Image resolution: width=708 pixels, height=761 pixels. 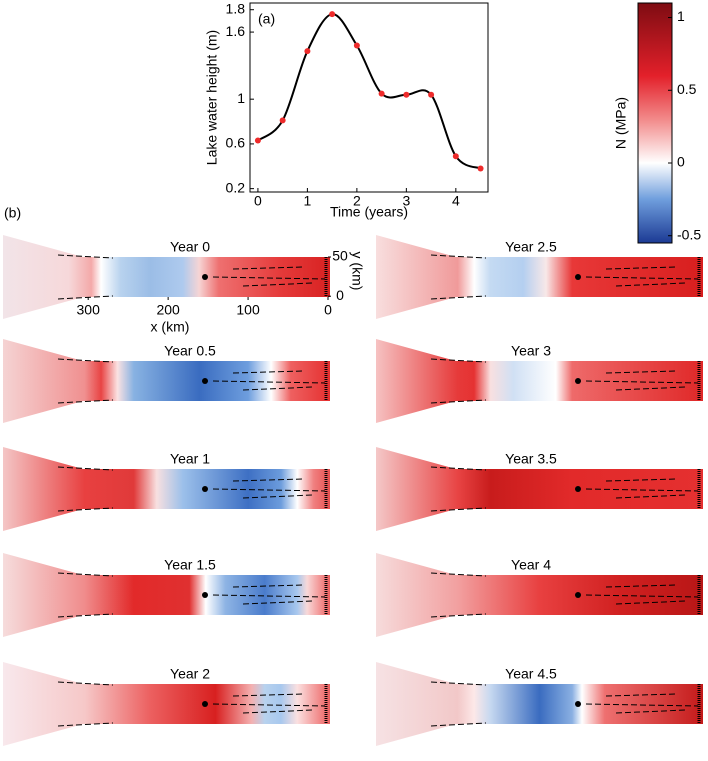 I want to click on y-tick-label: 0.6, so click(x=236, y=143).